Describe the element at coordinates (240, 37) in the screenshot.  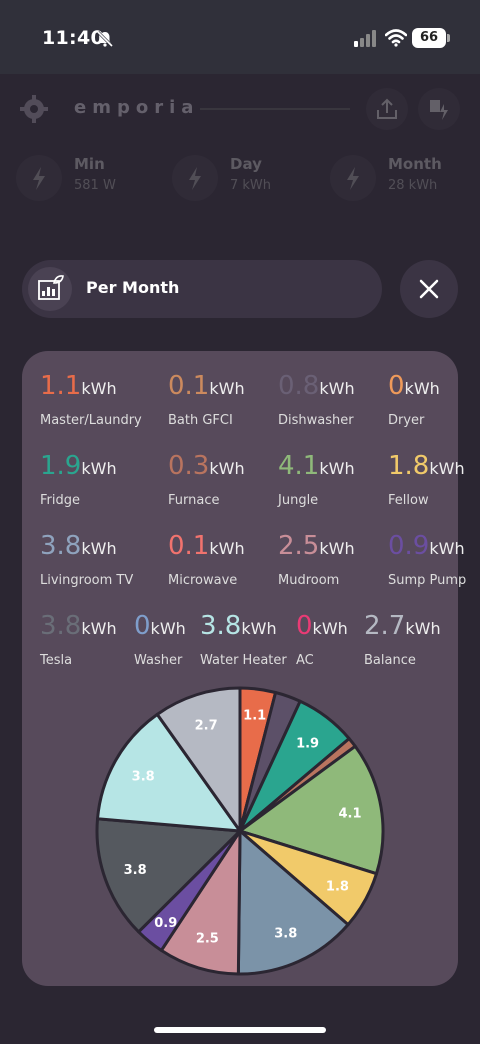
I see `status-bar: 11:40 66` at that location.